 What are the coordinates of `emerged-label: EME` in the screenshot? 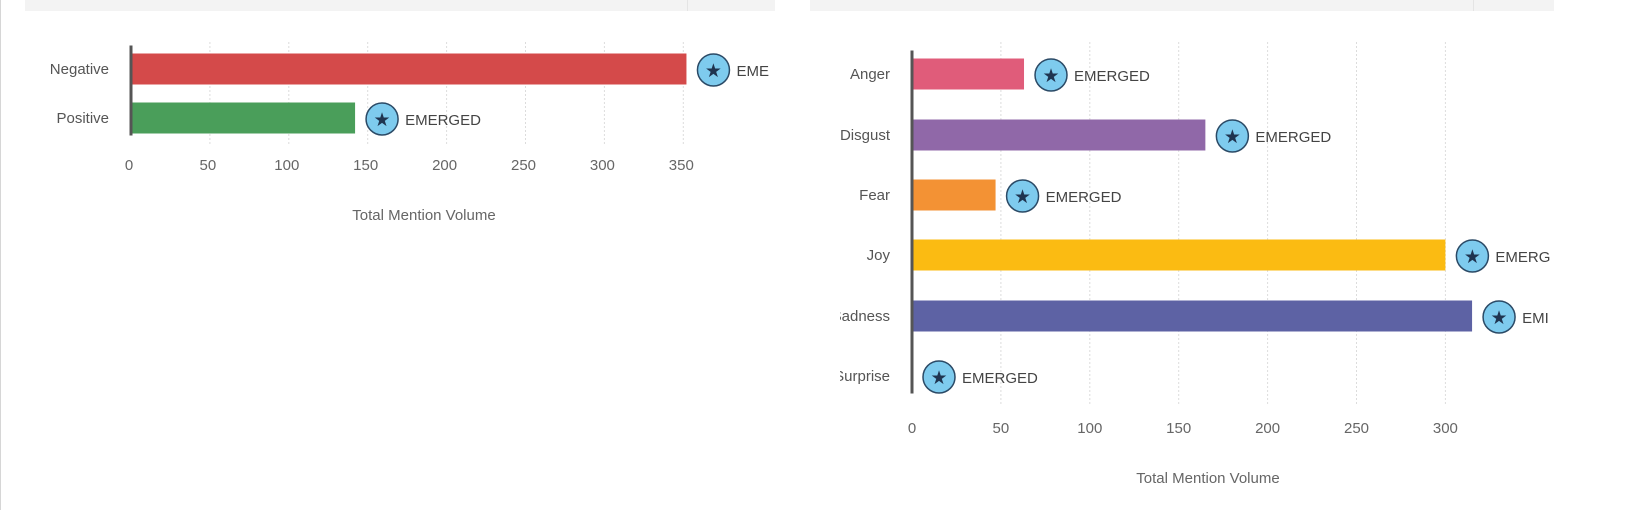 It's located at (752, 71).